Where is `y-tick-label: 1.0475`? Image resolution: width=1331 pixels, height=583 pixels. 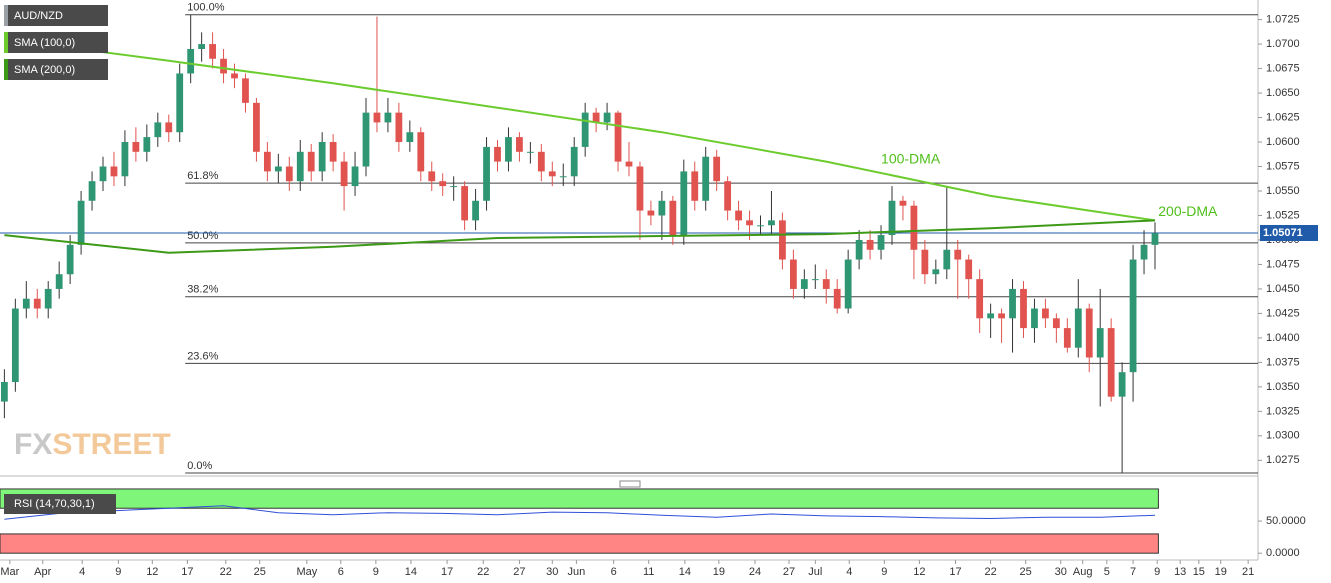 y-tick-label: 1.0475 is located at coordinates (1283, 264).